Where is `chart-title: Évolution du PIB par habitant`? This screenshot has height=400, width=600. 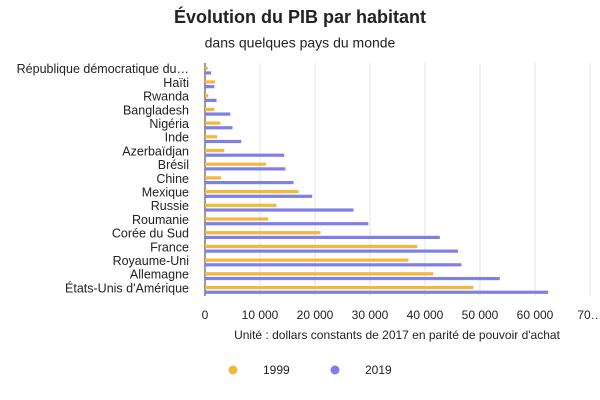
chart-title: Évolution du PIB par habitant is located at coordinates (300, 16).